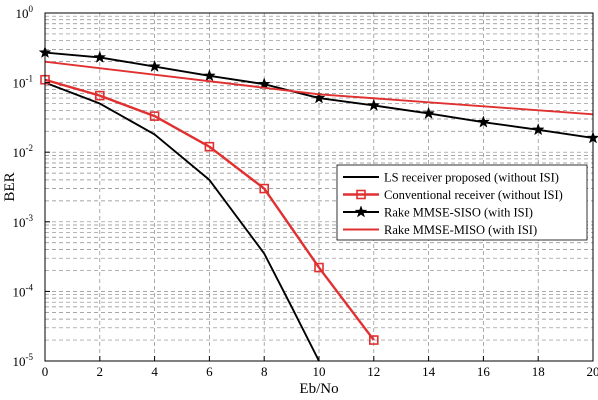 The width and height of the screenshot is (598, 400). What do you see at coordinates (264, 371) in the screenshot?
I see `x-tick-label: 8` at bounding box center [264, 371].